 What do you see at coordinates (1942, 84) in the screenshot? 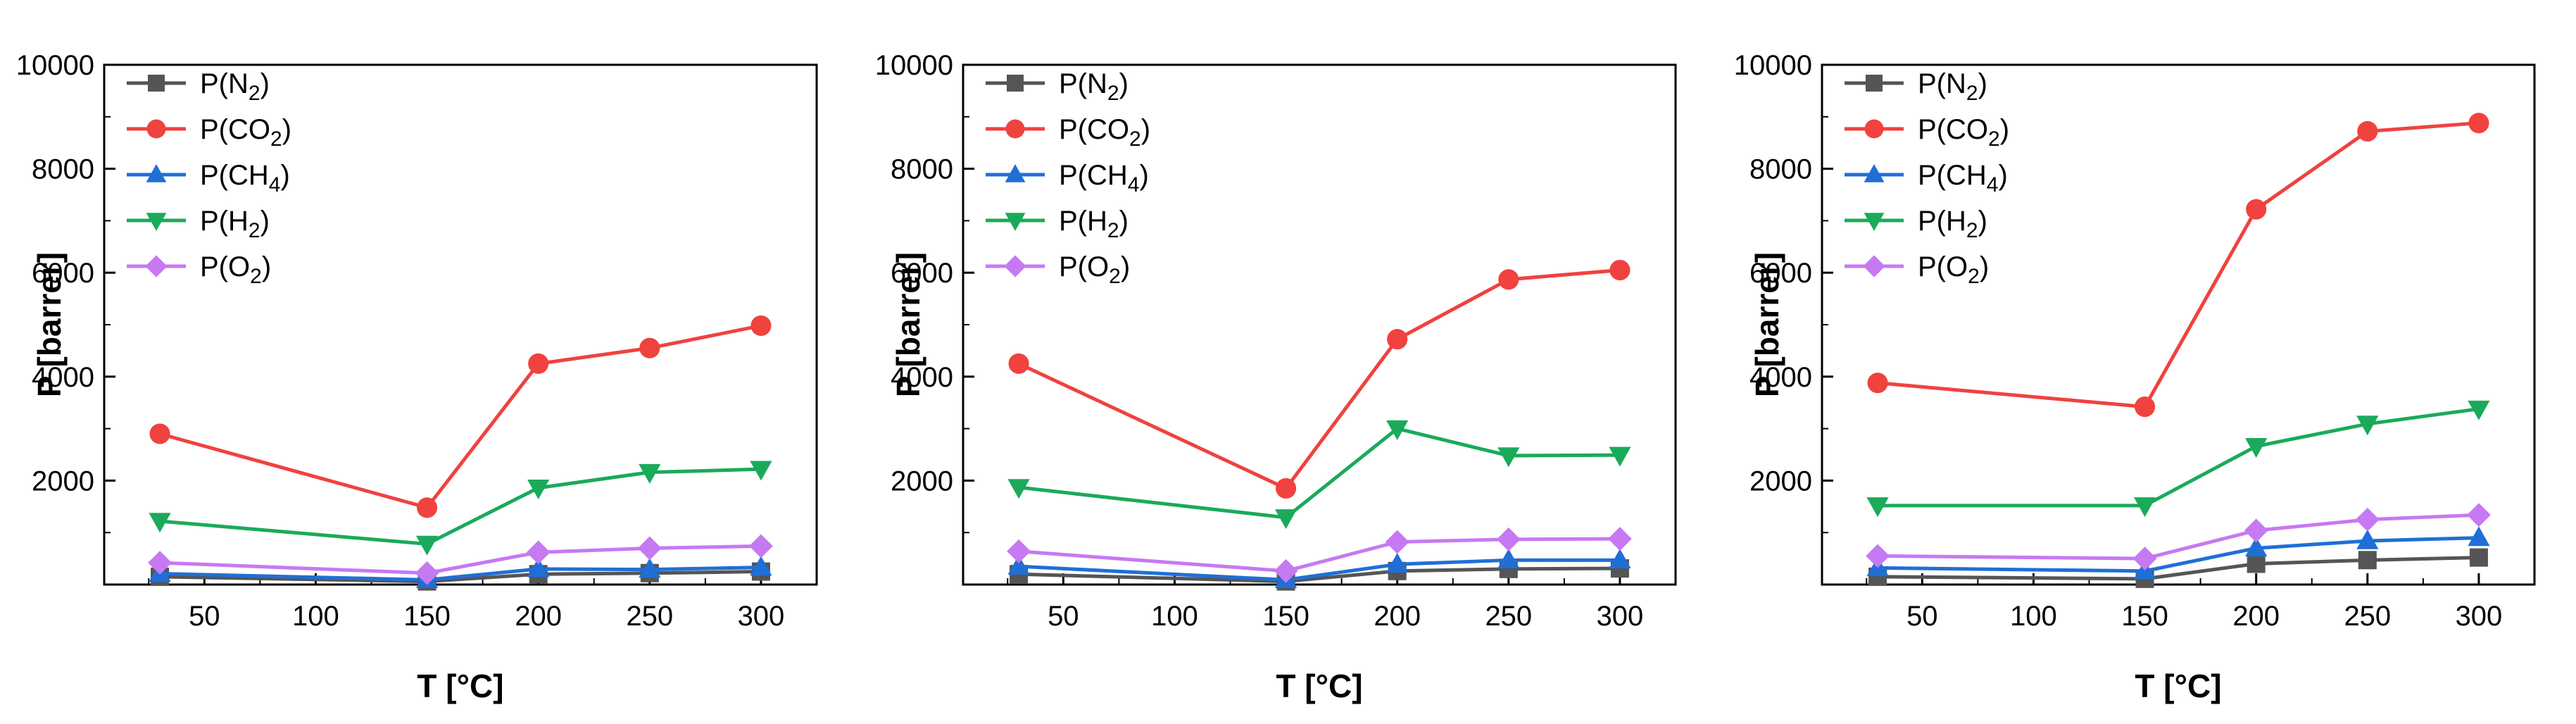
I see `legend-label-main: P(N` at bounding box center [1942, 84].